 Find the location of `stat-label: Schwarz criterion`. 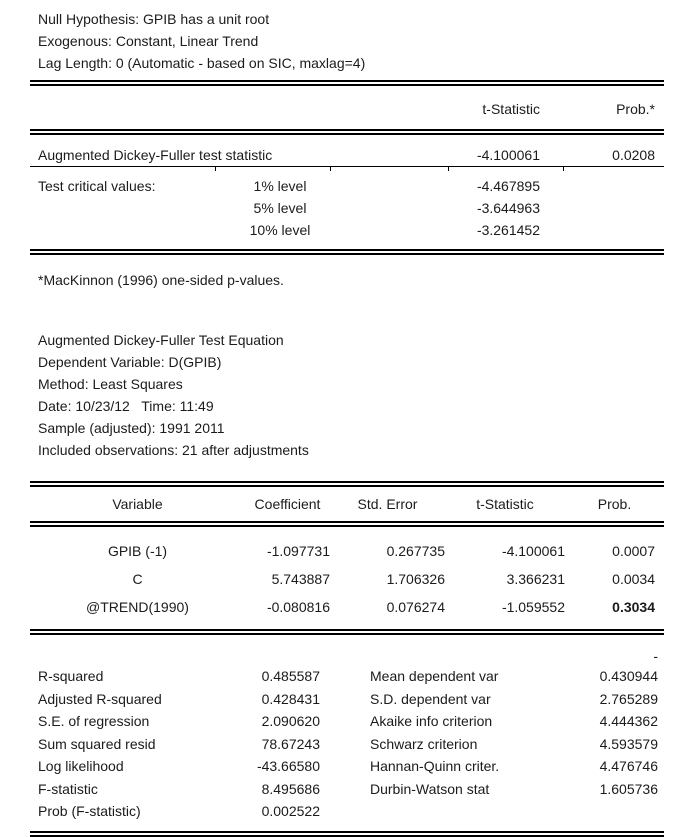

stat-label: Schwarz criterion is located at coordinates (424, 743).